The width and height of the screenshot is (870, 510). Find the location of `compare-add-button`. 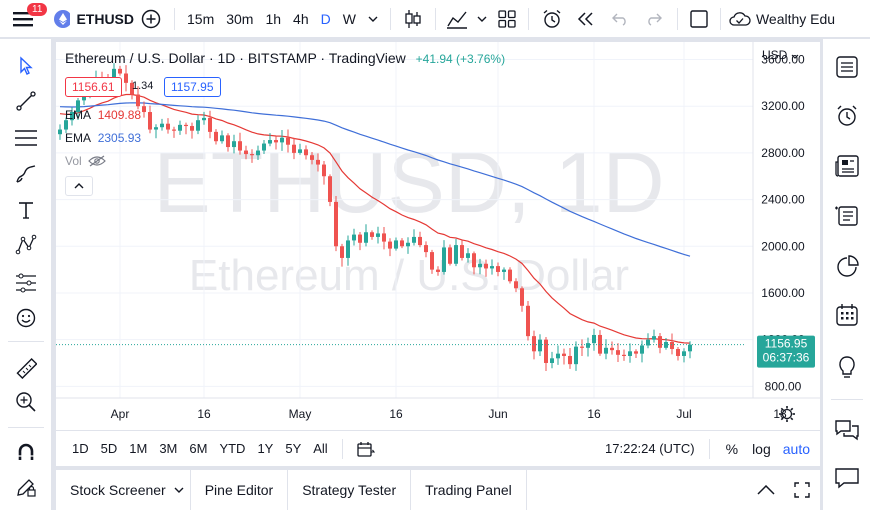

compare-add-button is located at coordinates (151, 19).